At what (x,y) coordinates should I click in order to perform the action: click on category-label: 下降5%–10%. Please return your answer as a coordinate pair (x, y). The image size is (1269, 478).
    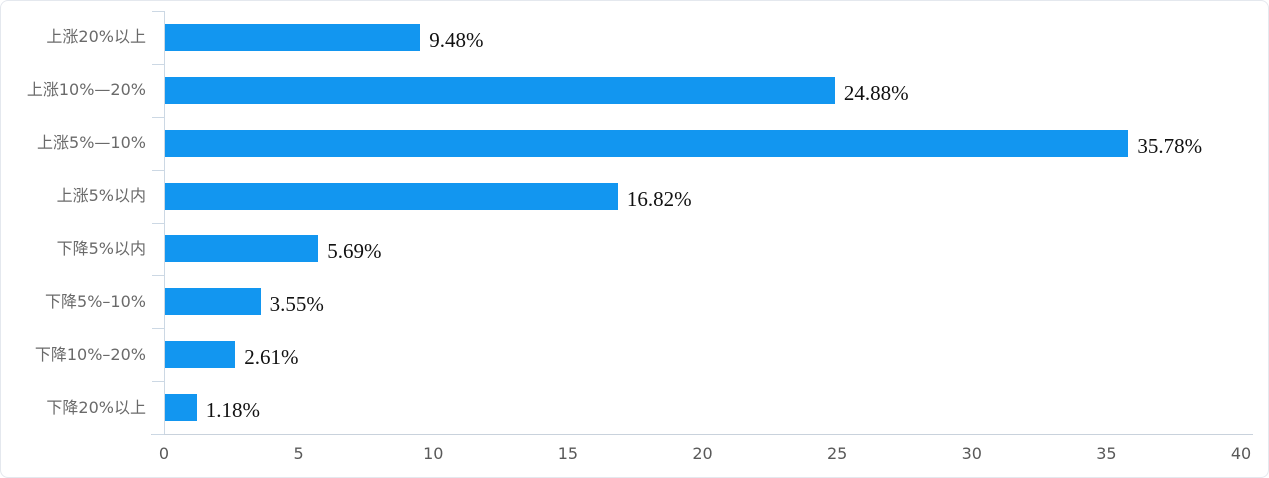
    Looking at the image, I should click on (95, 301).